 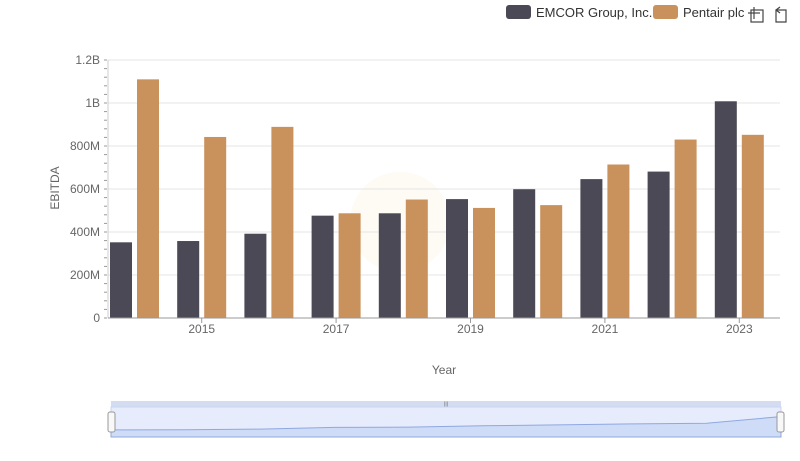 I want to click on legend: EMCOR Group, Inc. Pentair plc, so click(x=625, y=12).